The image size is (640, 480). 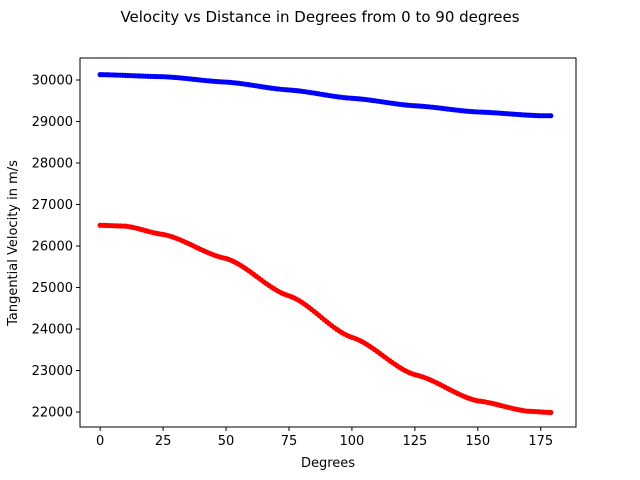 What do you see at coordinates (52, 330) in the screenshot?
I see `y-tick-label: 24000` at bounding box center [52, 330].